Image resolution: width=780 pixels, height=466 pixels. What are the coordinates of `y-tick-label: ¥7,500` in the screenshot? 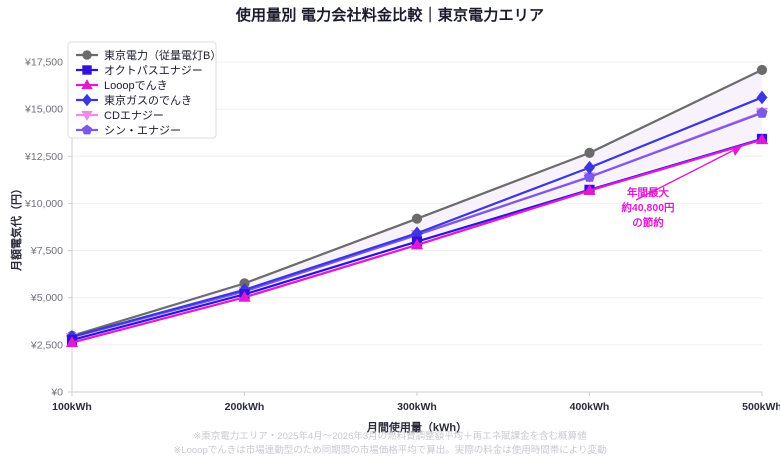 It's located at (46, 251).